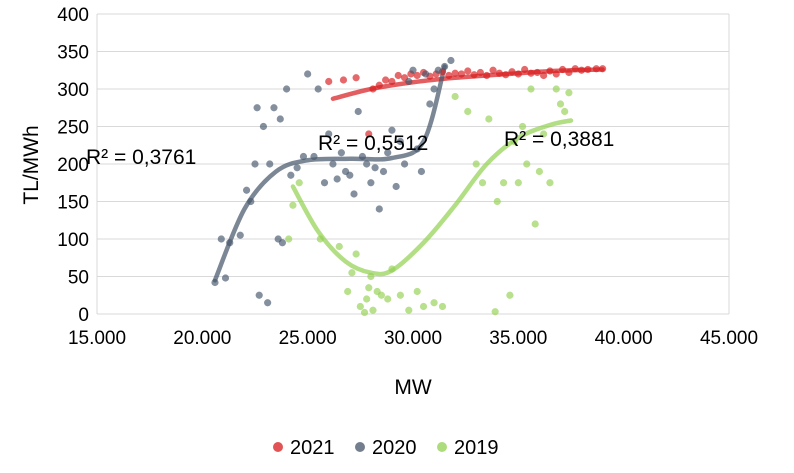 This screenshot has width=794, height=473. I want to click on r-squared-label-2019-right: R² = 0,3881, so click(559, 139).